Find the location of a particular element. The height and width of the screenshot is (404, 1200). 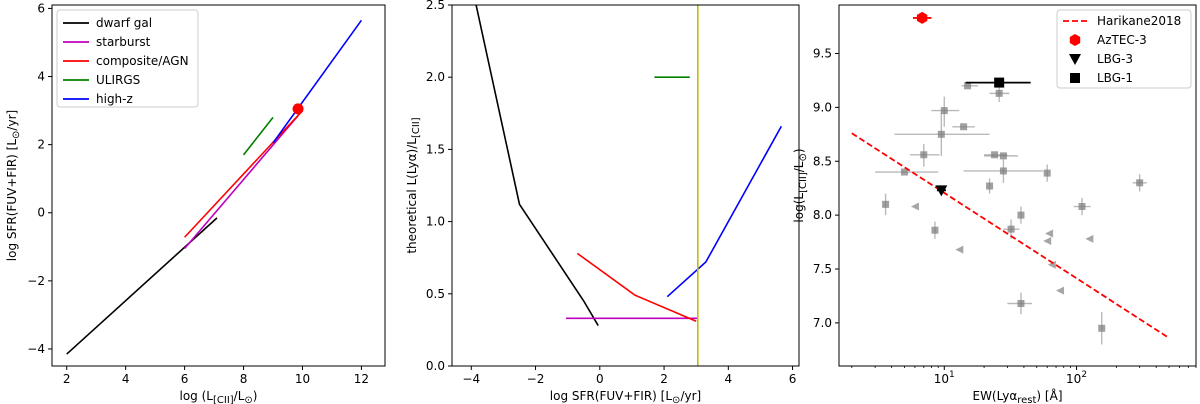

y-tick-label: 1.0 is located at coordinates (435, 222).